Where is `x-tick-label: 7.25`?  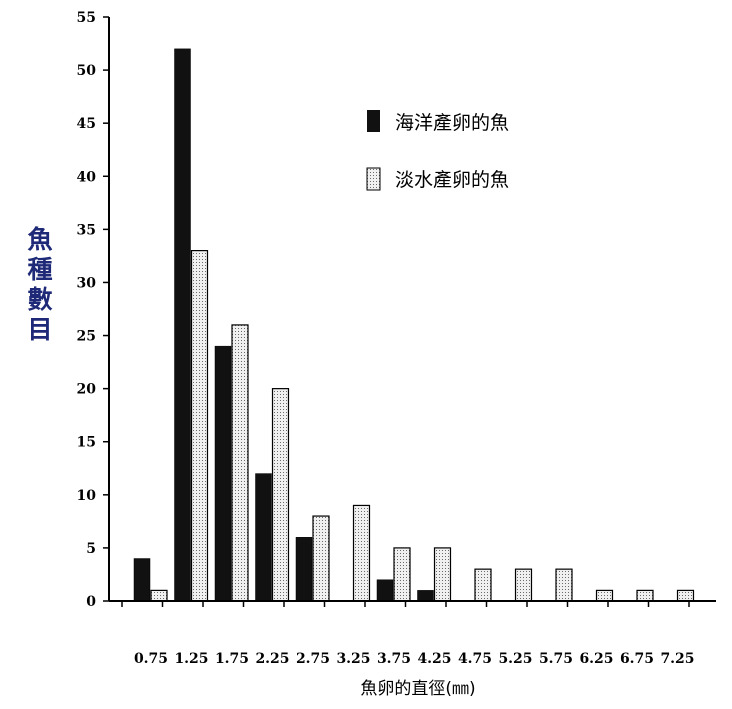 x-tick-label: 7.25 is located at coordinates (677, 659).